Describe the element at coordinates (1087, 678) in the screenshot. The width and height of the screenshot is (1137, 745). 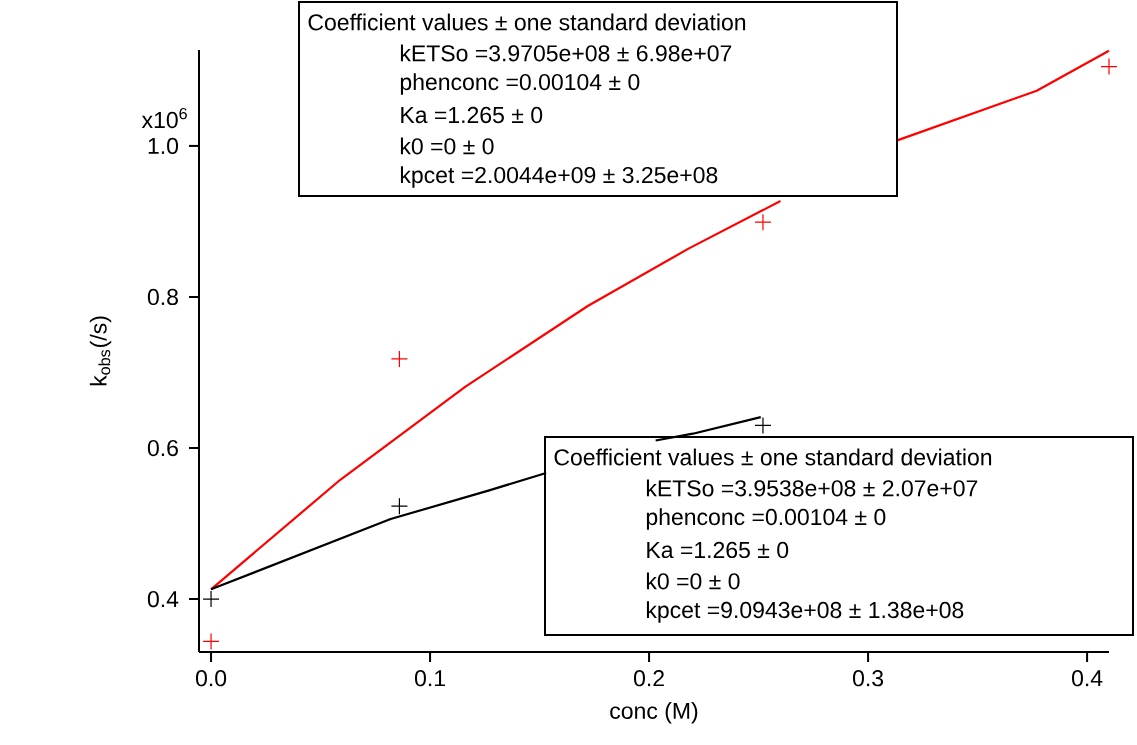
I see `x-tick-label: 0.4` at that location.